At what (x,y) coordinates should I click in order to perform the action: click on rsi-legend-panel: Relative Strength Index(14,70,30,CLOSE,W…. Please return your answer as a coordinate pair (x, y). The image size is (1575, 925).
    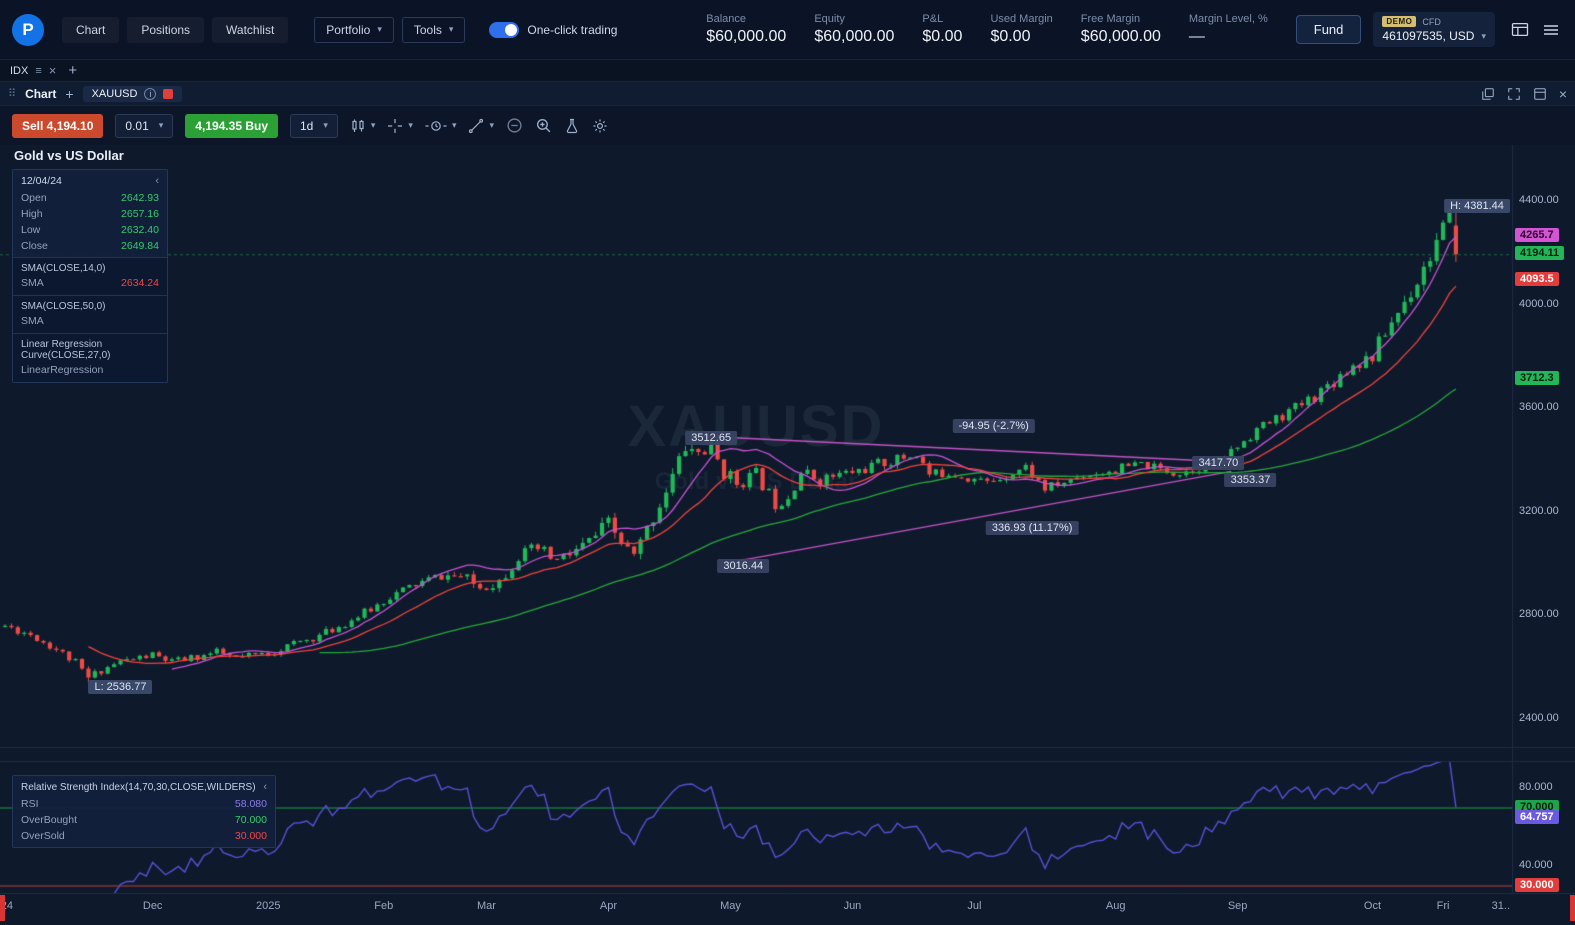
    Looking at the image, I should click on (144, 811).